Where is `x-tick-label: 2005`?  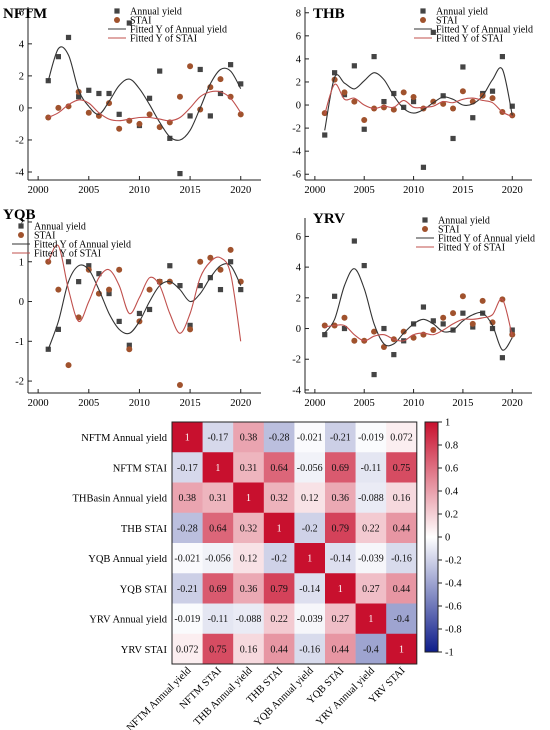
x-tick-label: 2005 is located at coordinates (364, 190).